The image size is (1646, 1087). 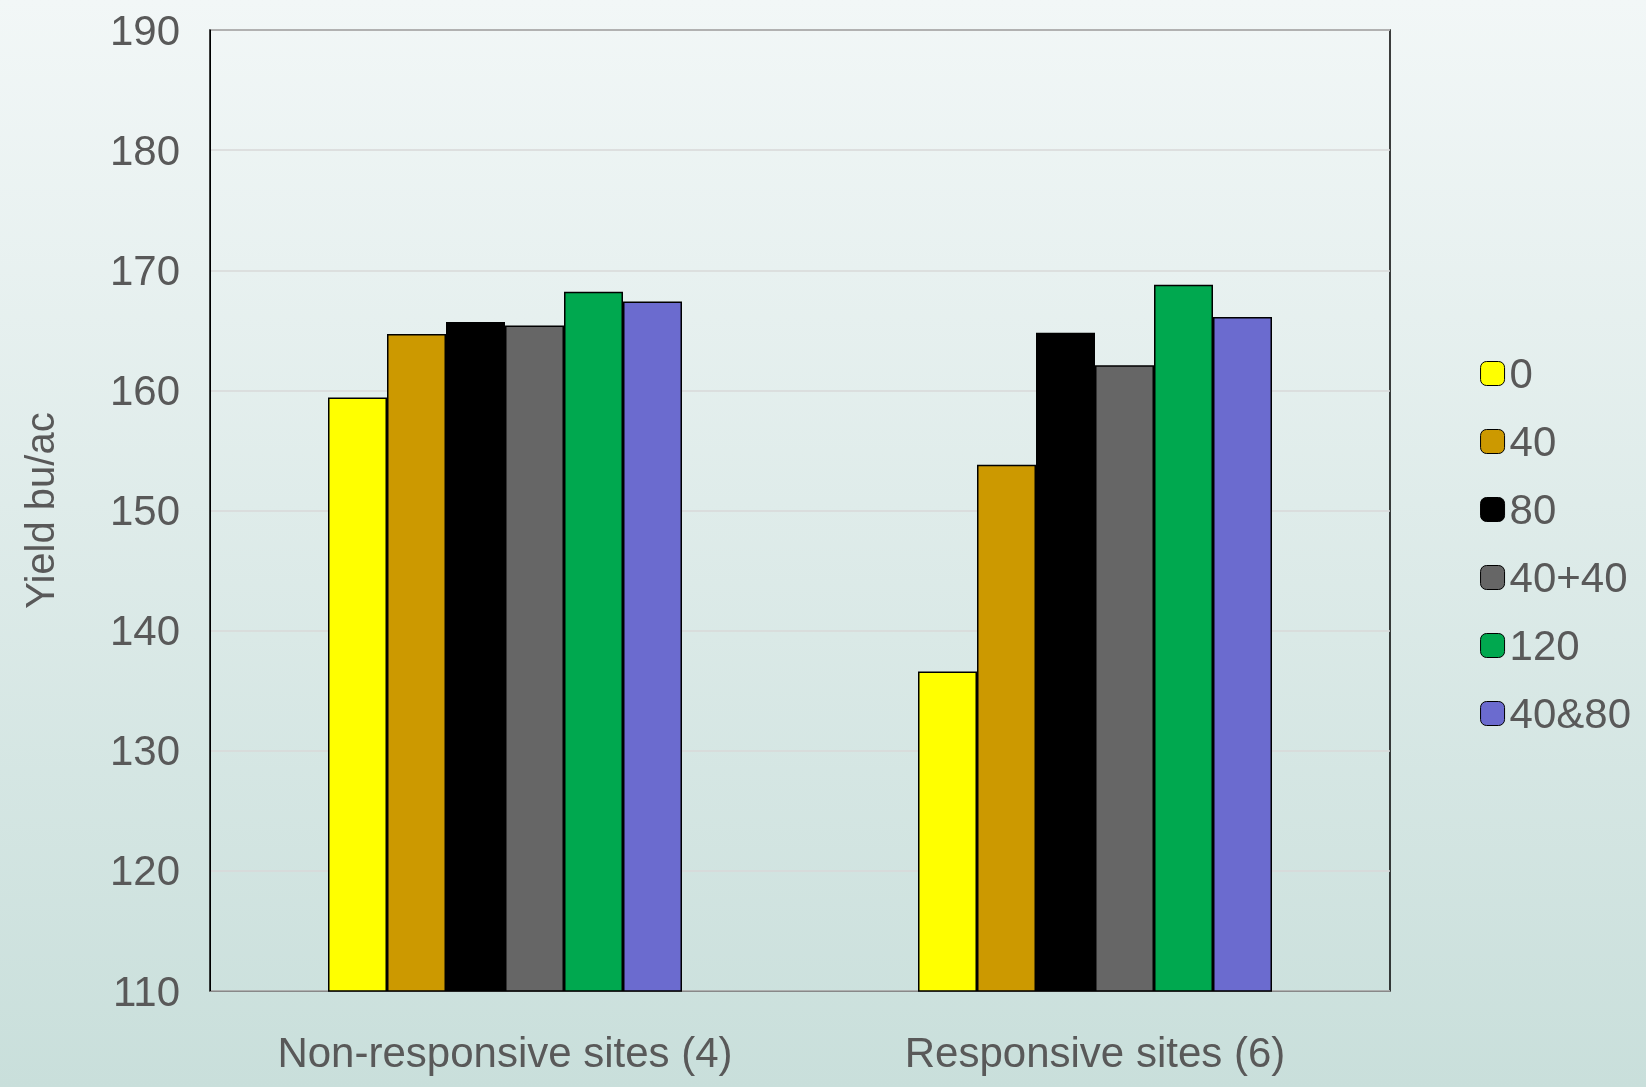 What do you see at coordinates (144, 510) in the screenshot?
I see `y-tick-label: 150` at bounding box center [144, 510].